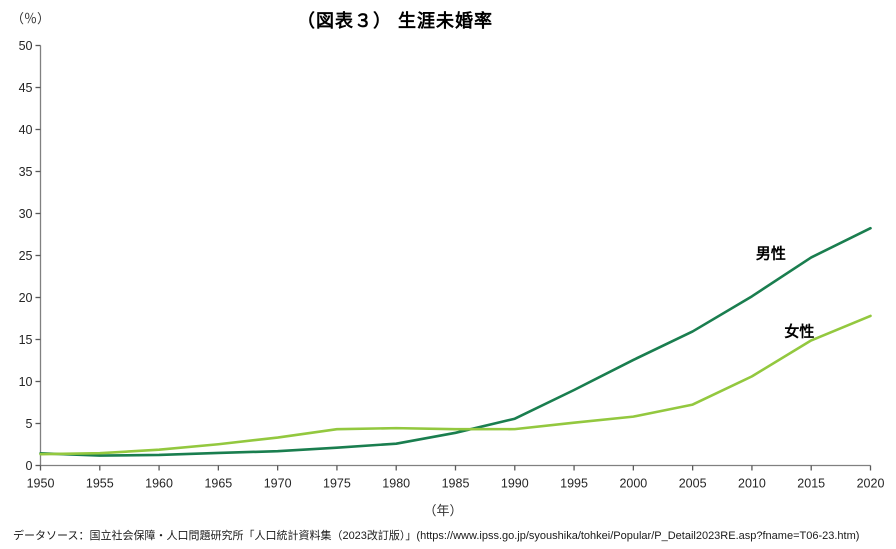  Describe the element at coordinates (871, 484) in the screenshot. I see `x-tick-label: 2020` at that location.